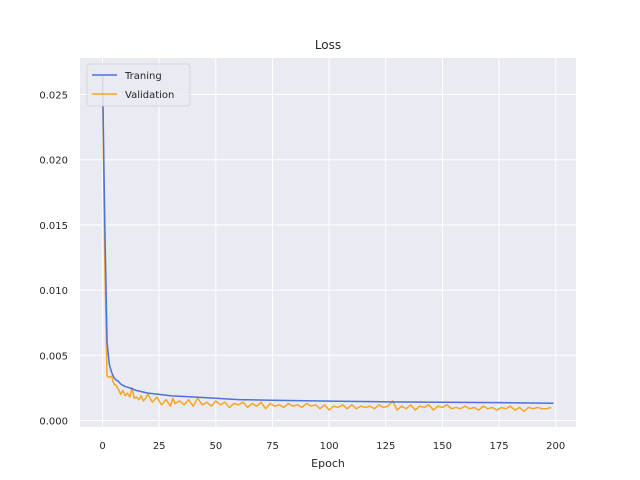 The width and height of the screenshot is (640, 480). I want to click on chart-title: Loss, so click(328, 45).